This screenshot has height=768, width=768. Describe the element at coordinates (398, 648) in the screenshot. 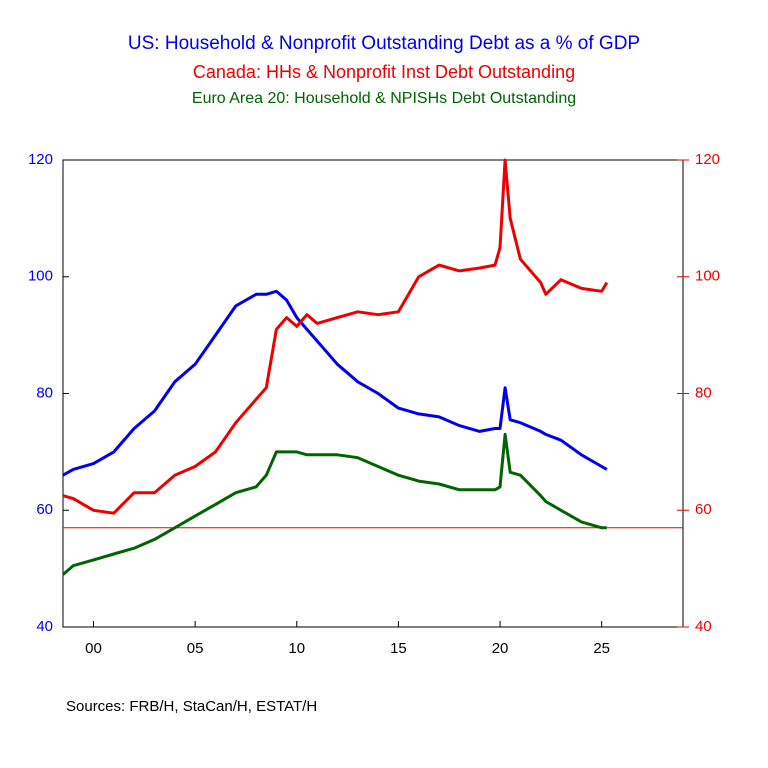

I see `x-tick-label: 15` at that location.